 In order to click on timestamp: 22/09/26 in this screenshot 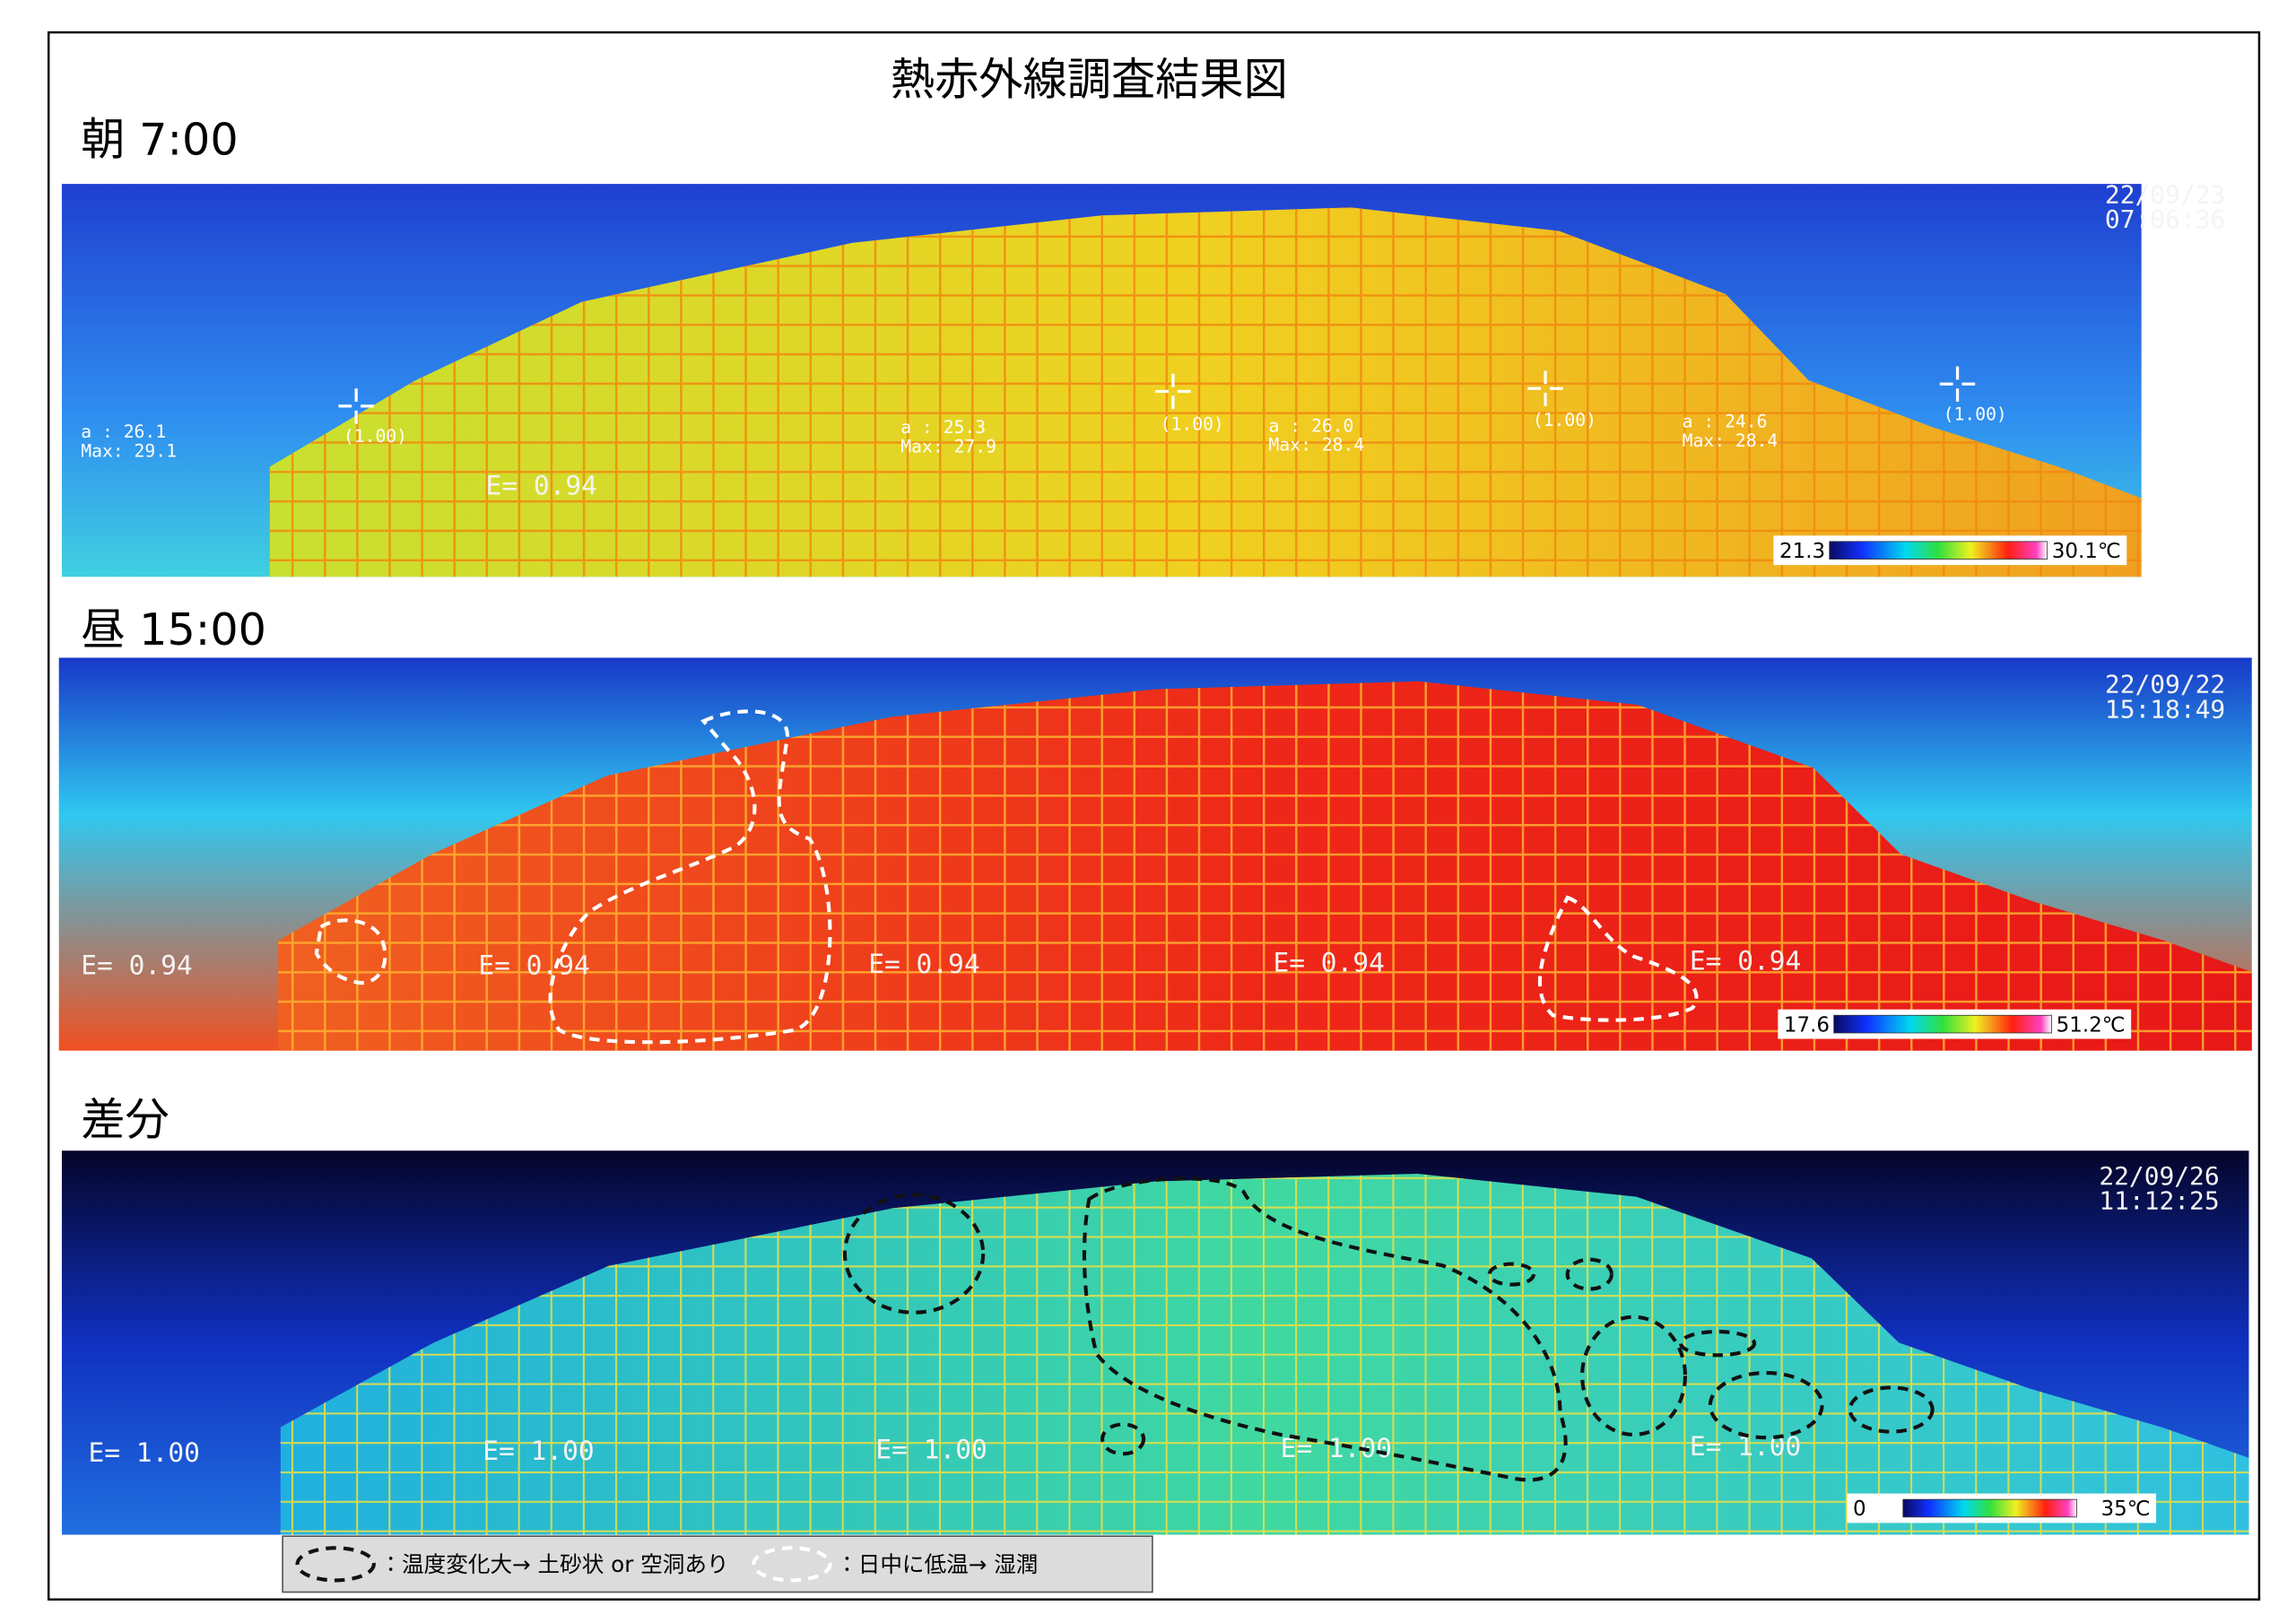, I will do `click(2159, 1176)`.